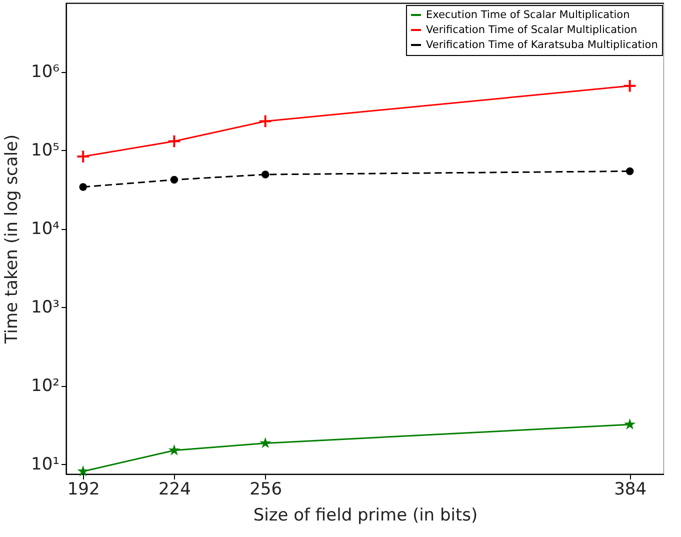  What do you see at coordinates (528, 15) in the screenshot?
I see `legend-label: Execution Time of Scalar Multiplication` at bounding box center [528, 15].